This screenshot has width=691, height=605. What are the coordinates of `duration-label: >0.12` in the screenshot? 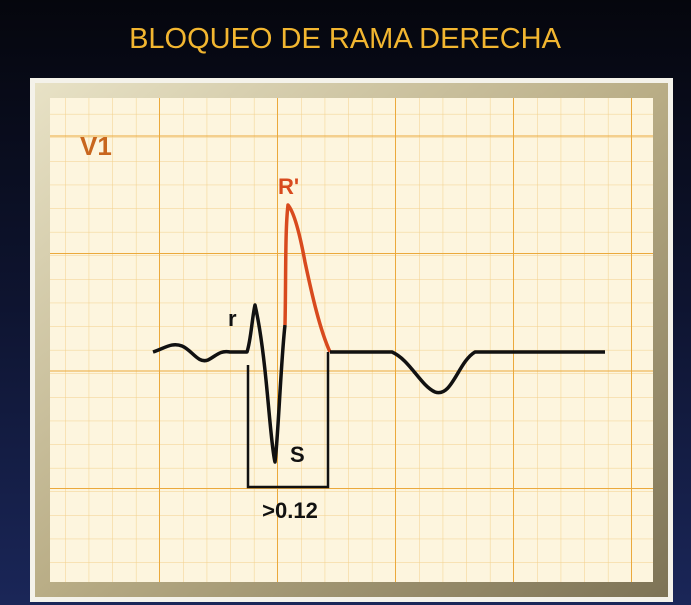 It's located at (290, 510).